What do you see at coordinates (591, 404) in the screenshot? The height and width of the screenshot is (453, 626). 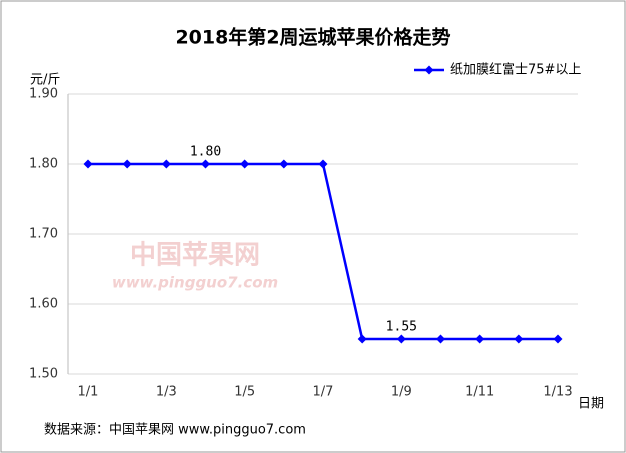 I see `x-axis-label: 日期` at bounding box center [591, 404].